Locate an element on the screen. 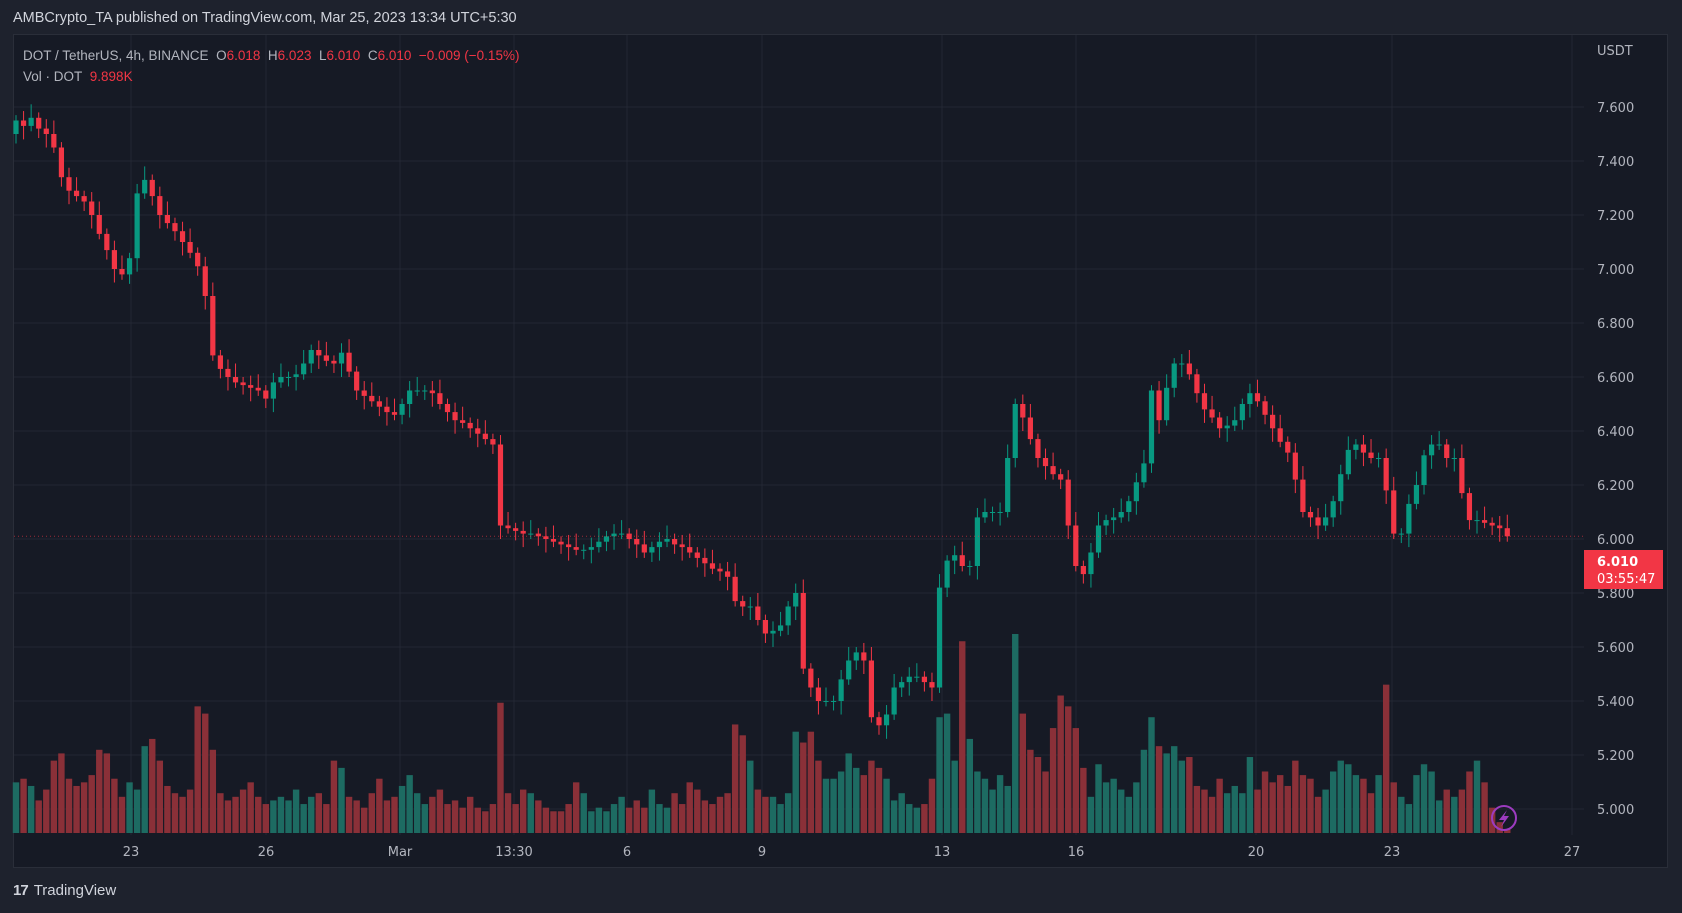 The height and width of the screenshot is (913, 1682). price-tick-label: 6.800 is located at coordinates (1615, 324).